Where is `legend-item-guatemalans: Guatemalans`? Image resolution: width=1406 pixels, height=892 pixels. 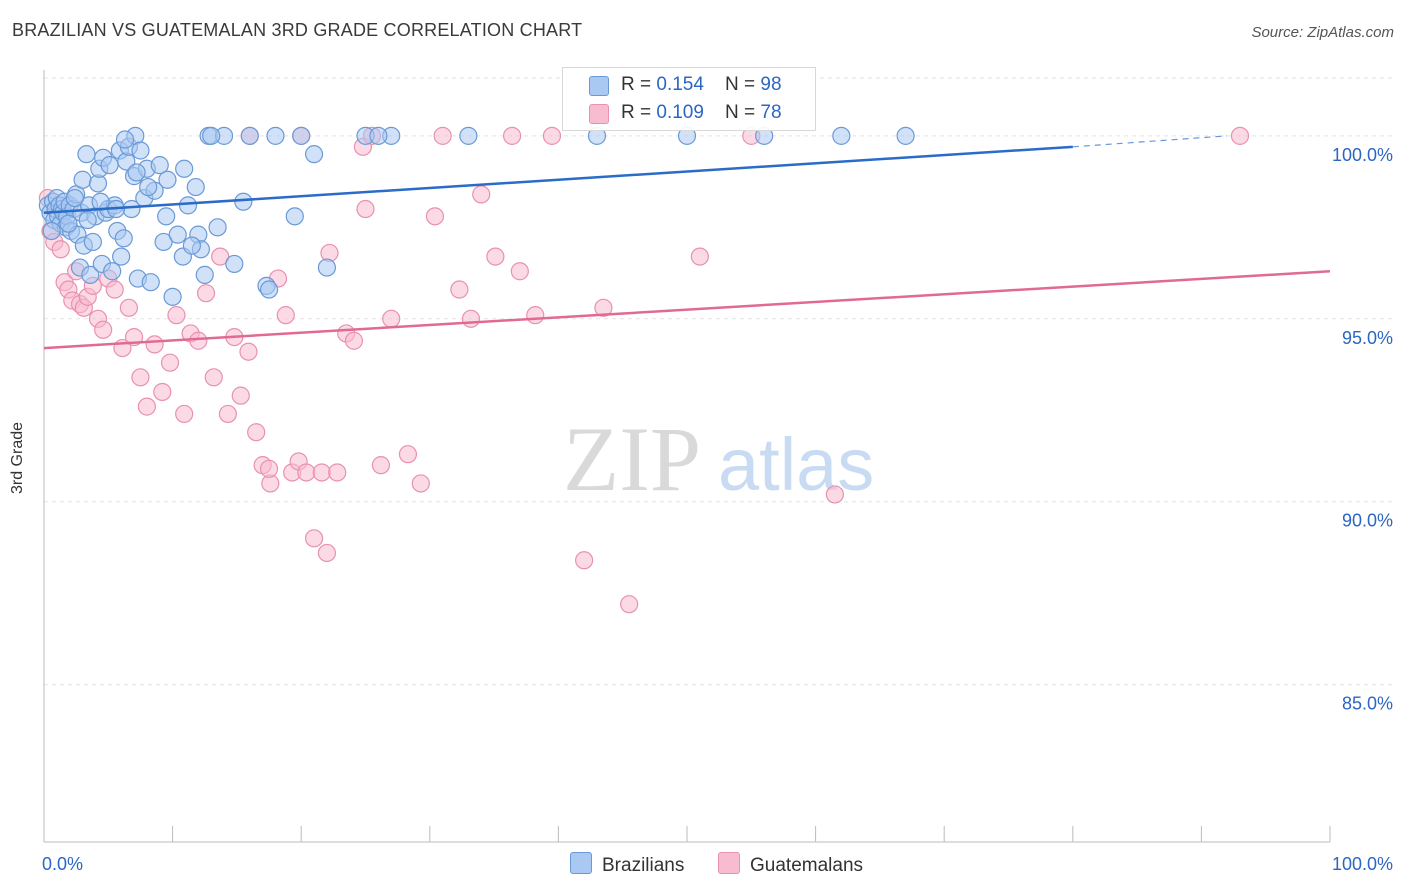 legend-item-guatemalans: Guatemalans is located at coordinates (790, 864).